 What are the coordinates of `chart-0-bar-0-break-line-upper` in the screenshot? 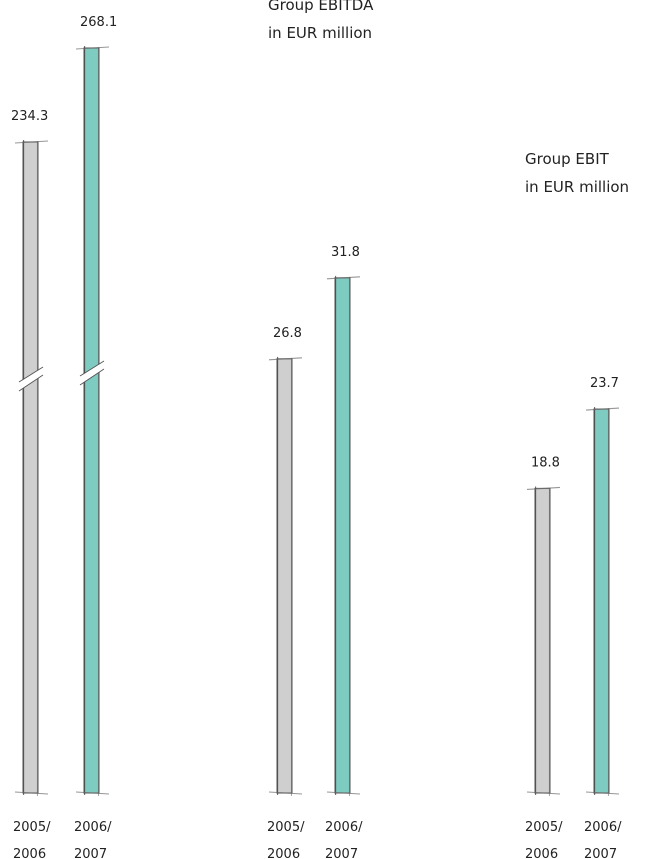 It's located at (31, 374).